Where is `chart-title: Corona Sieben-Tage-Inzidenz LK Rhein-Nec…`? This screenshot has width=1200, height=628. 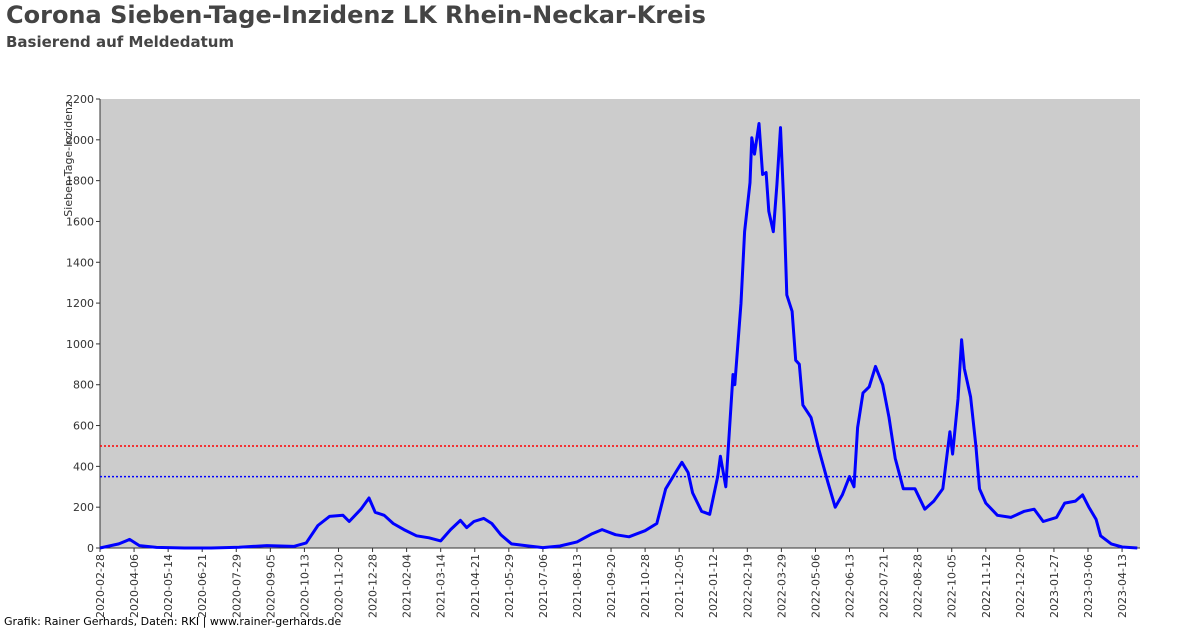 chart-title: Corona Sieben-Tage-Inzidenz LK Rhein-Nec… is located at coordinates (356, 15).